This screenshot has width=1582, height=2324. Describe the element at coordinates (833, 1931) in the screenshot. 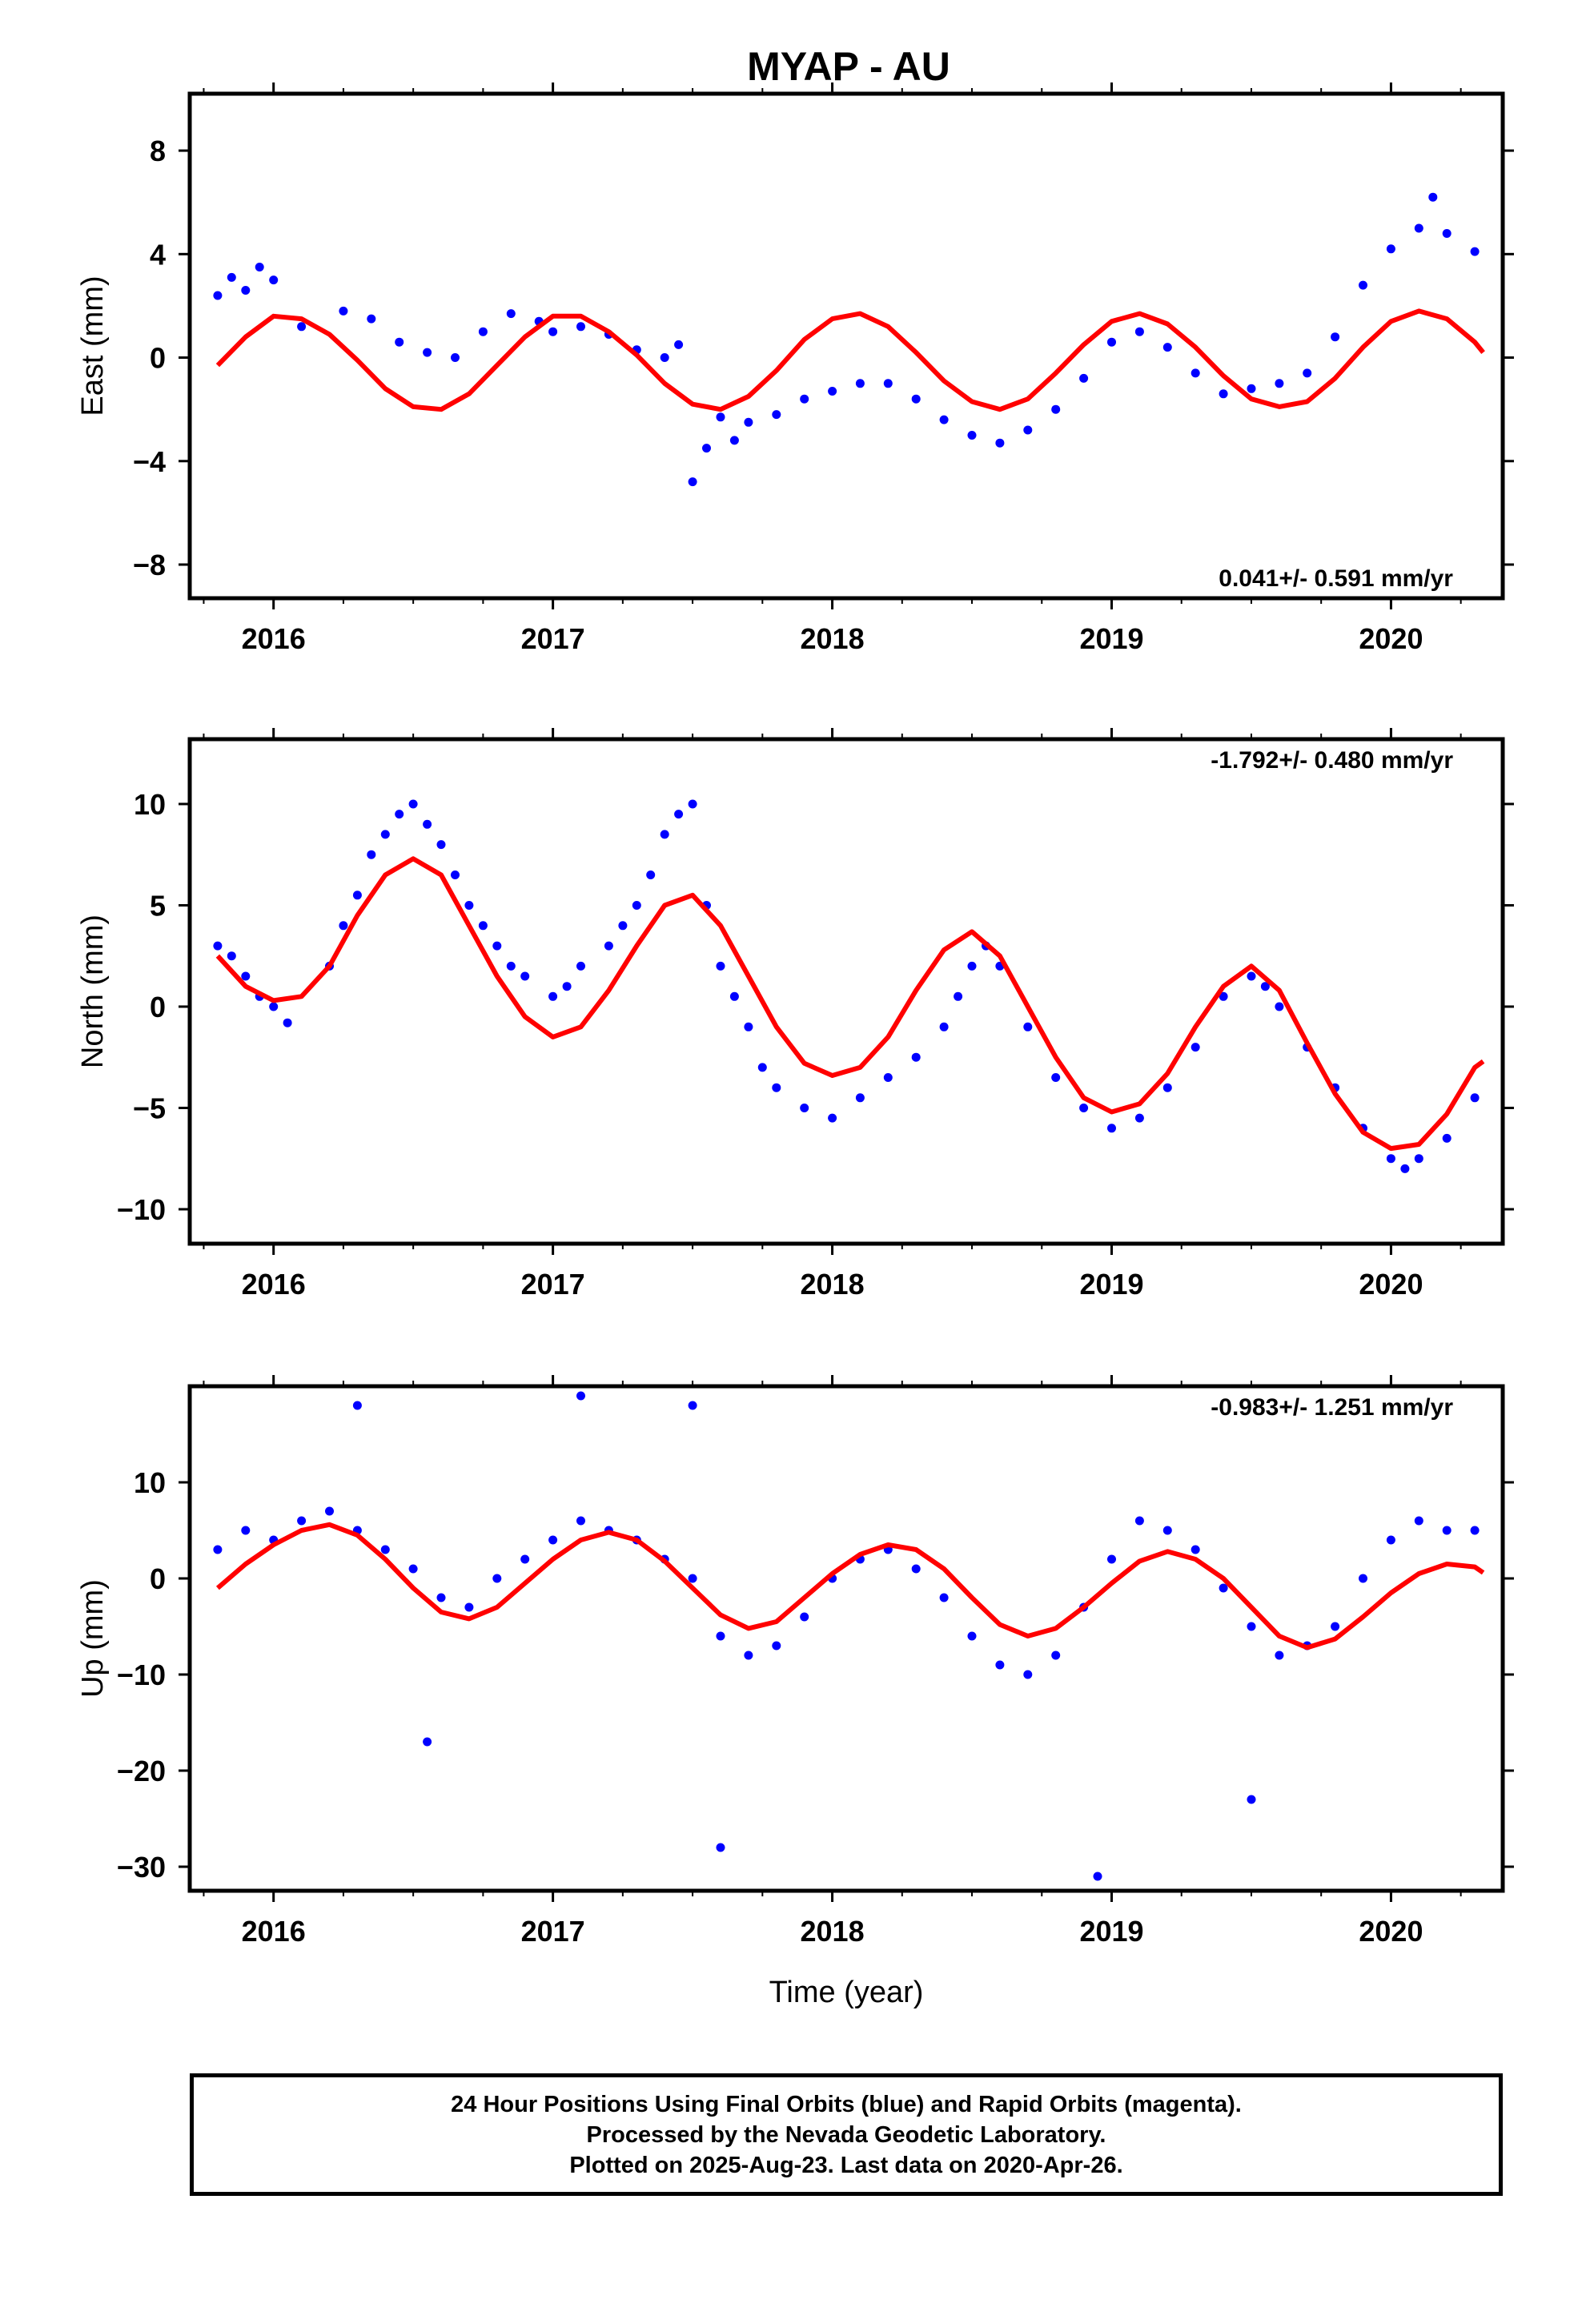

I see `x-tick-label: 2018` at that location.